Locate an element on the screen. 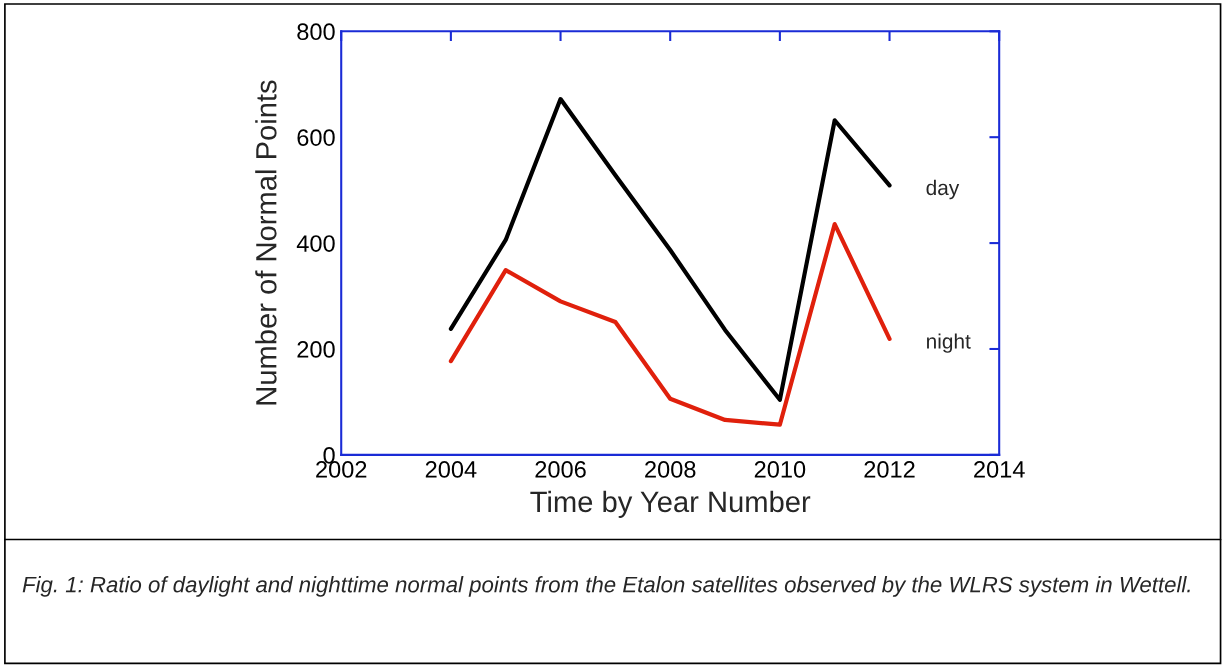 The image size is (1223, 666). y-axis-title: Number of Normal Points is located at coordinates (266, 242).